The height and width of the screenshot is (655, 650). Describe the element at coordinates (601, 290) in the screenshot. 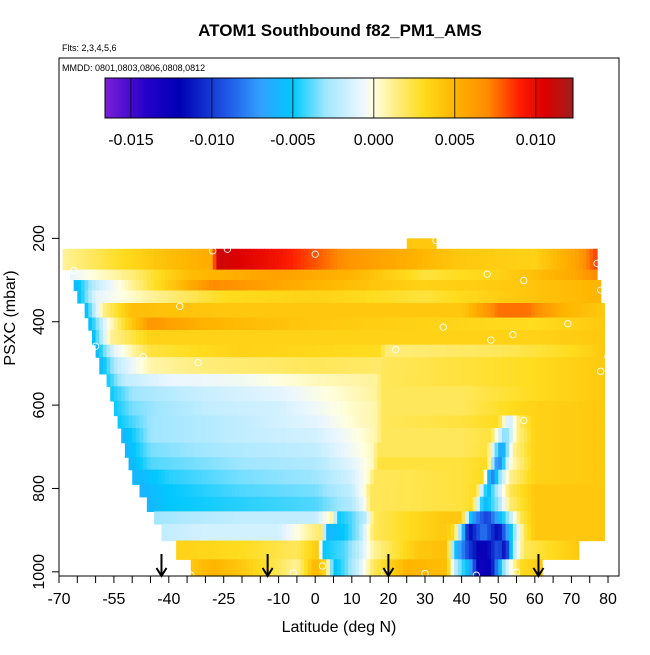

I see `sample-point` at that location.